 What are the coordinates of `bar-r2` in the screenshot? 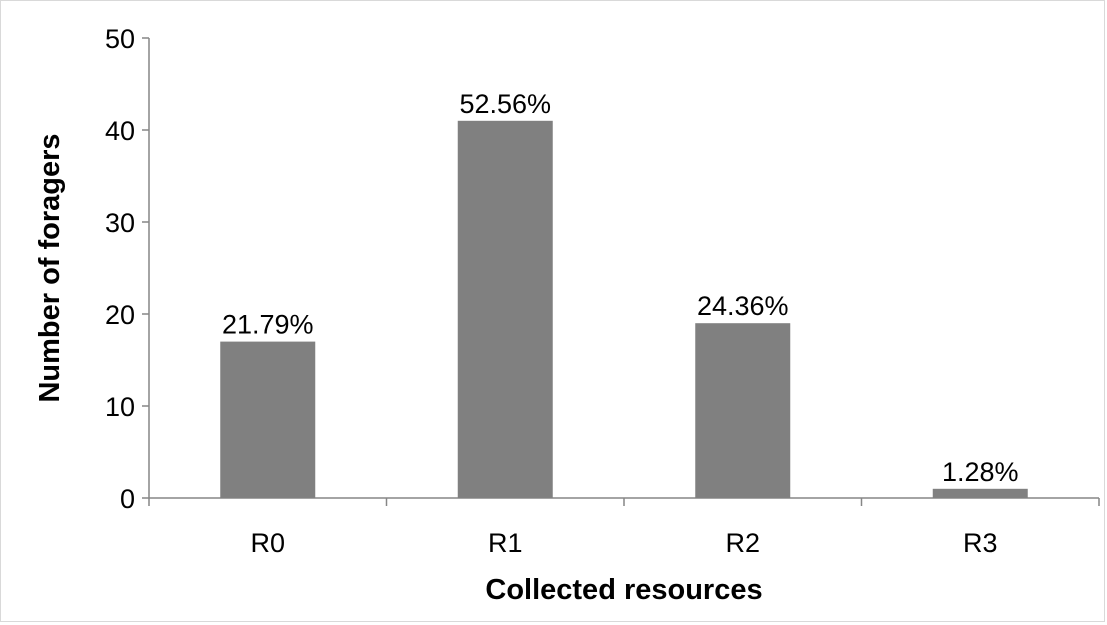 It's located at (743, 410).